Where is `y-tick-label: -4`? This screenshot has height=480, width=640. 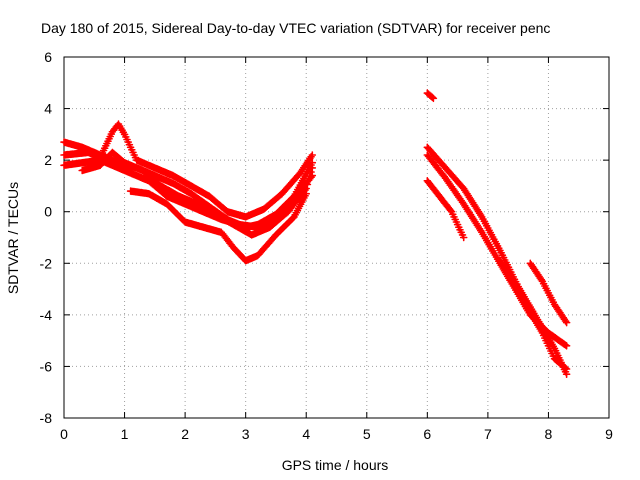
y-tick-label: -4 is located at coordinates (46, 315).